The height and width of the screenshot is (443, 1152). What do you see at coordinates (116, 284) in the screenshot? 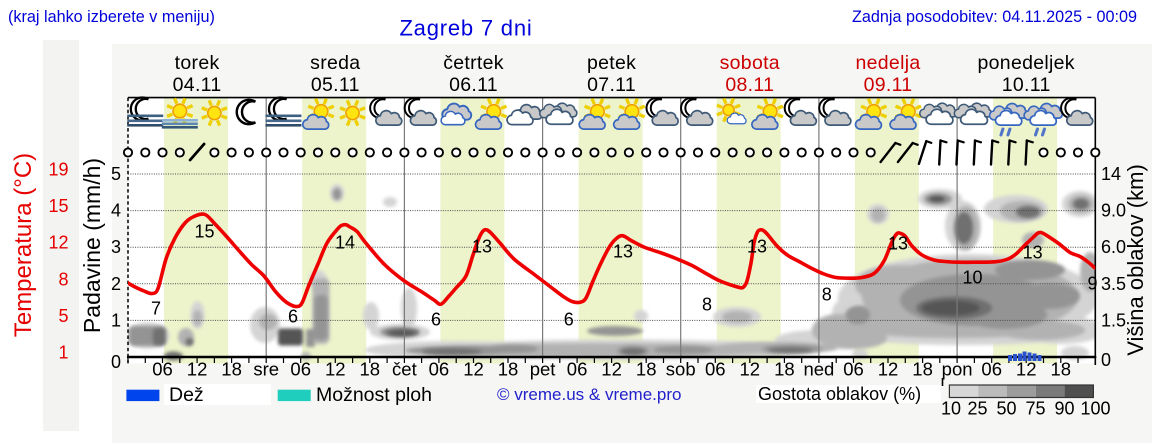
I see `svg-text: 2` at bounding box center [116, 284].